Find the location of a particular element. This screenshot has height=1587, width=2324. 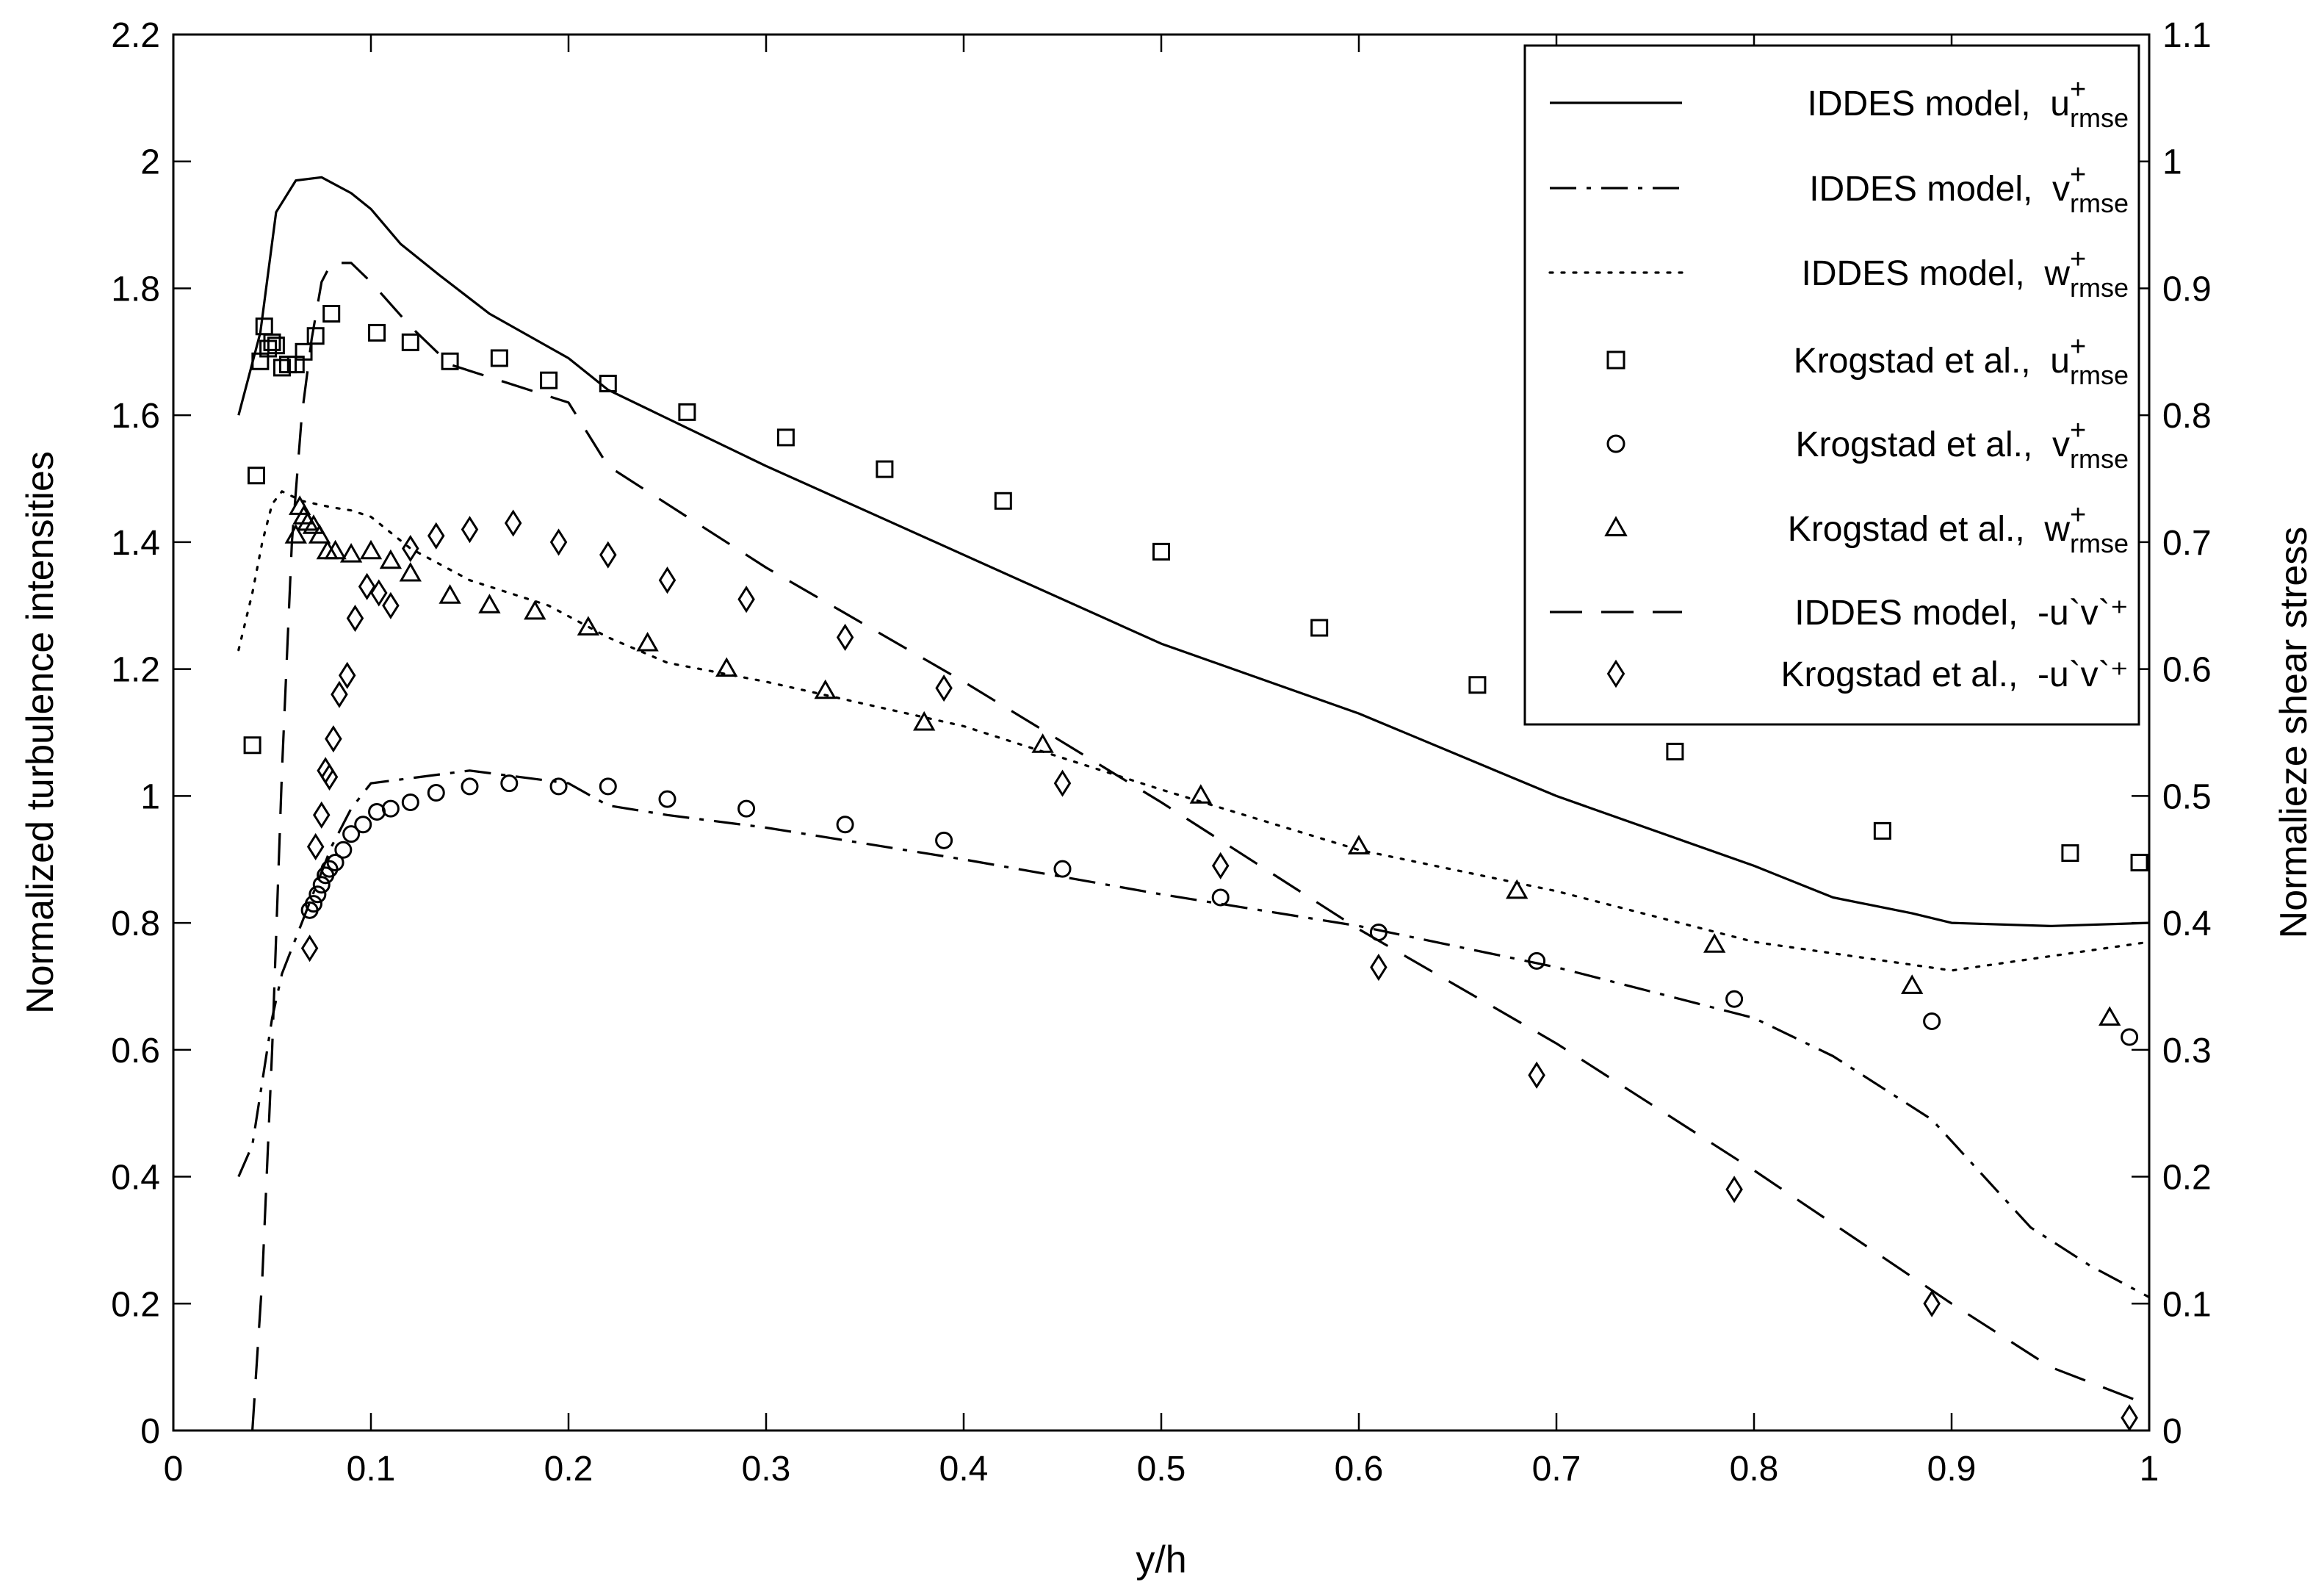

left-y-tick-label: 0.8 is located at coordinates (136, 923).